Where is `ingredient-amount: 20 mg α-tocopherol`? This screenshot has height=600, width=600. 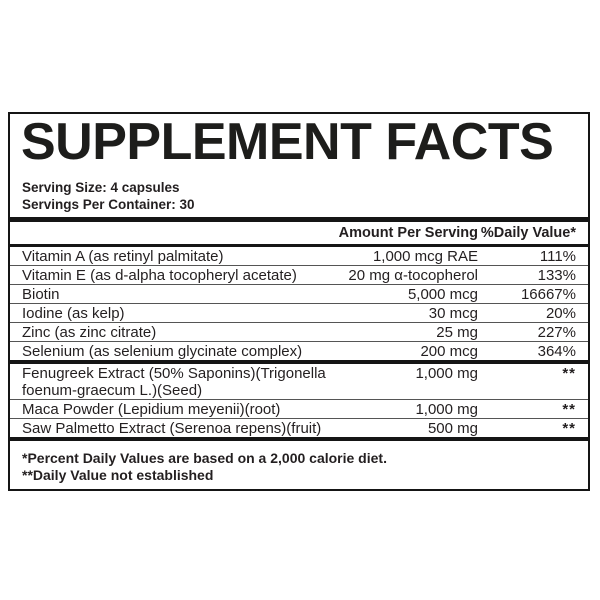
ingredient-amount: 20 mg α-tocopherol is located at coordinates (413, 276).